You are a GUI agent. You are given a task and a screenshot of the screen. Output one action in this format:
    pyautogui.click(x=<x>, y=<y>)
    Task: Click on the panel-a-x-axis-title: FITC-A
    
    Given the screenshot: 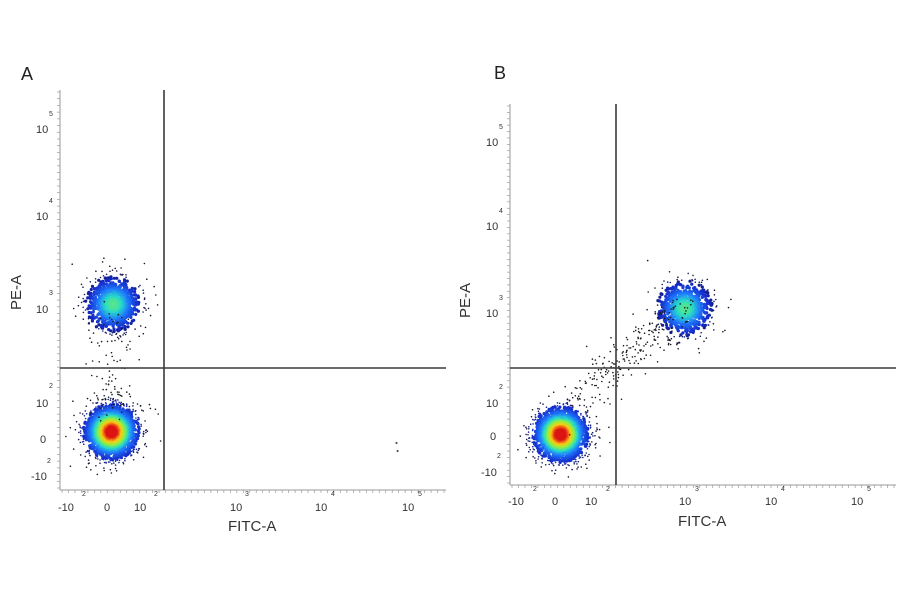 What is the action you would take?
    pyautogui.click(x=252, y=526)
    